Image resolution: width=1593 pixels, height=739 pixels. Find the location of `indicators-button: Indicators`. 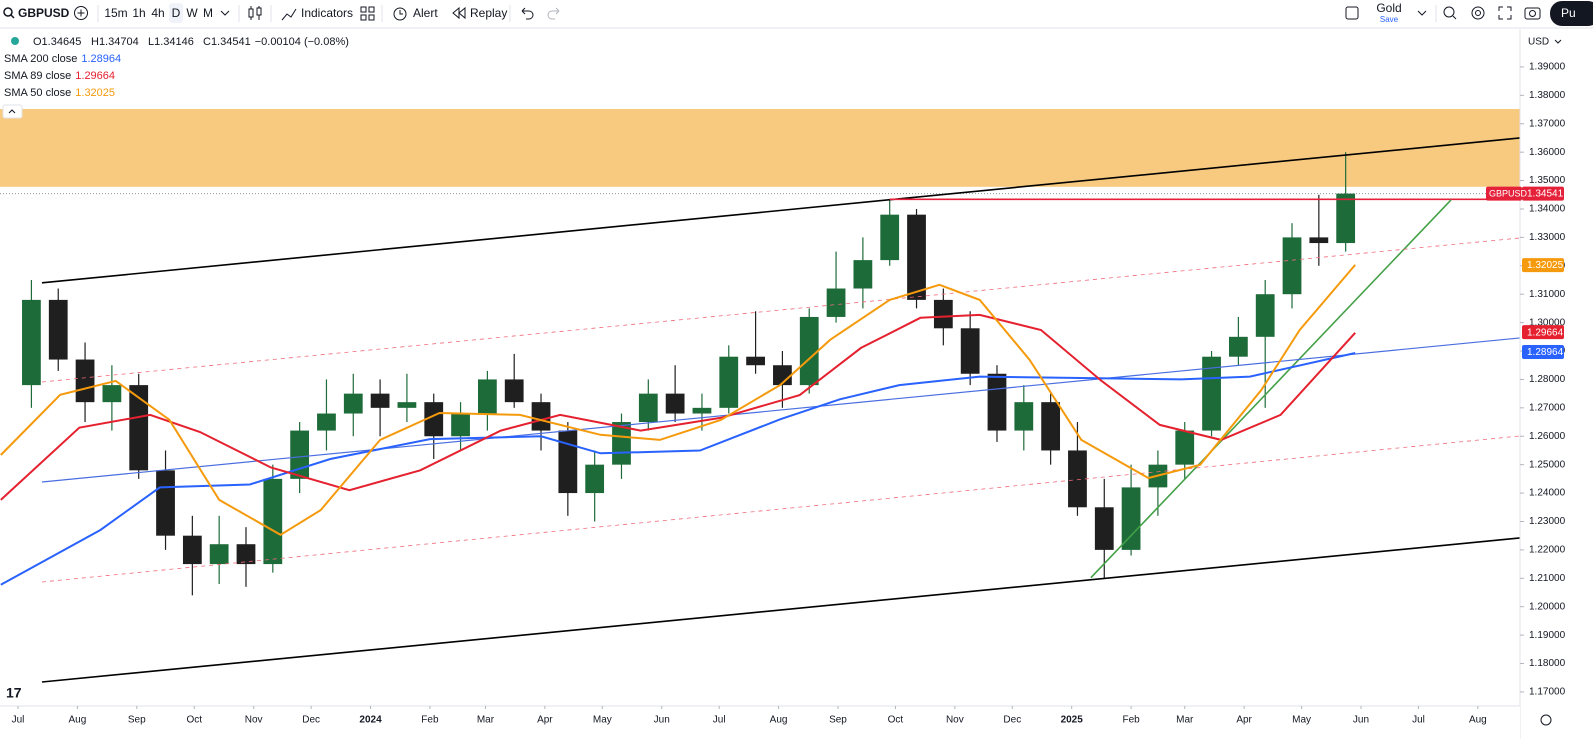

indicators-button: Indicators is located at coordinates (327, 13).